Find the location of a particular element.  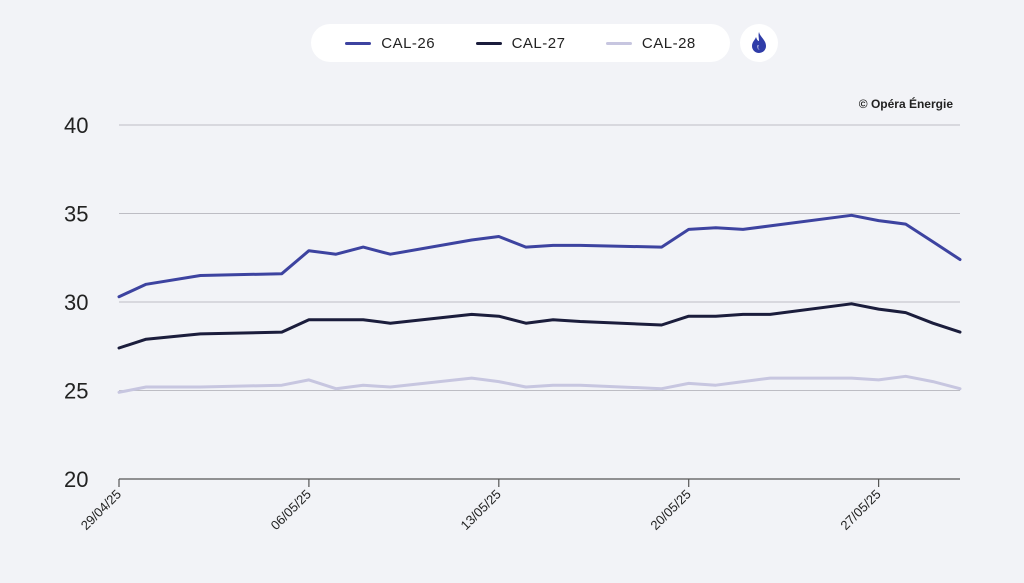

y-tick-label: 40 is located at coordinates (76, 125).